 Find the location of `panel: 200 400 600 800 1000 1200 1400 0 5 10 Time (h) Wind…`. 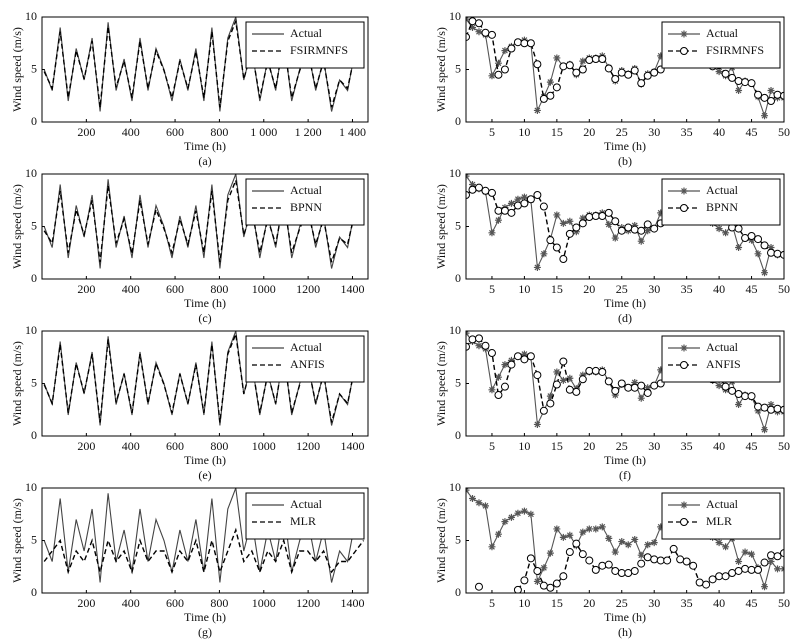

panel: 200 400 600 800 1000 1200 1400 0 5 10 Time (h) Wind… is located at coordinates (189, 559).